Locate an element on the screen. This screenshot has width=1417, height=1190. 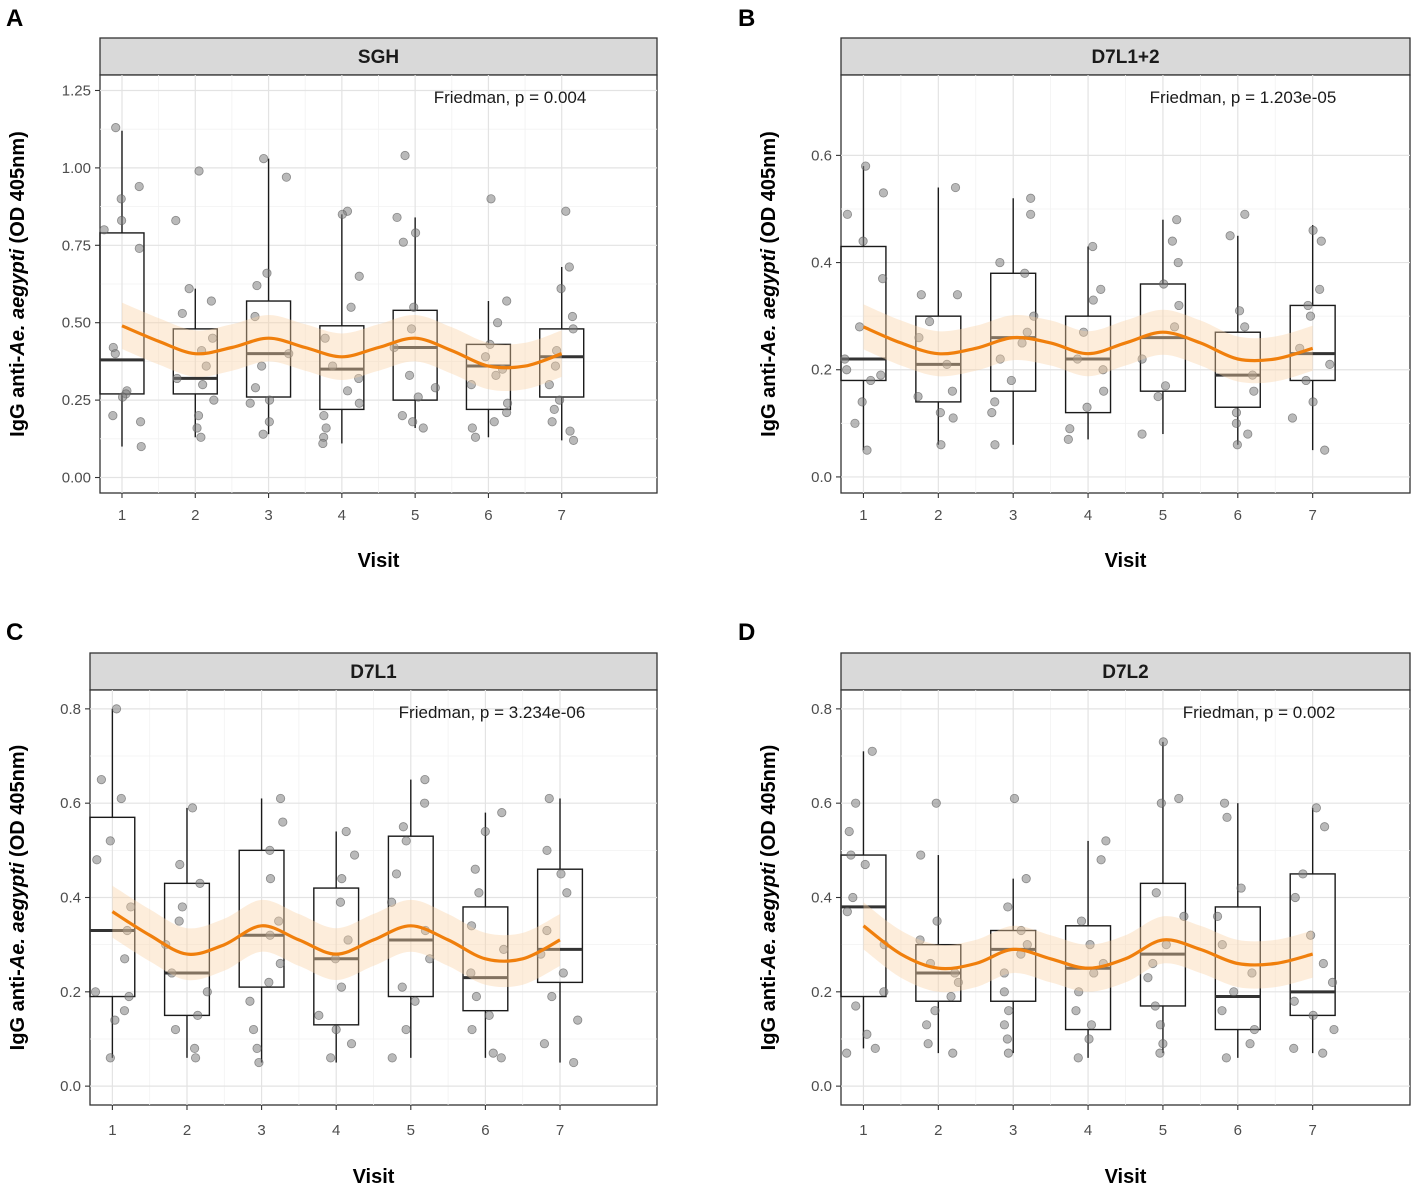
y-tick-label: 0.0 is located at coordinates (70, 1086).